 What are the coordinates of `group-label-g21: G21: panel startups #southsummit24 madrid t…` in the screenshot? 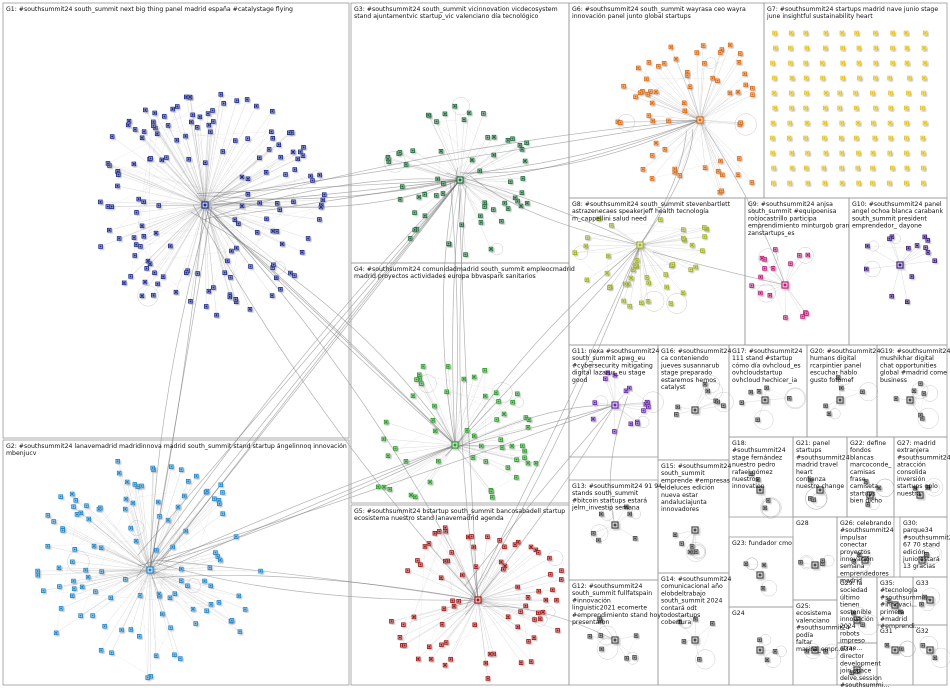 It's located at (823, 465).